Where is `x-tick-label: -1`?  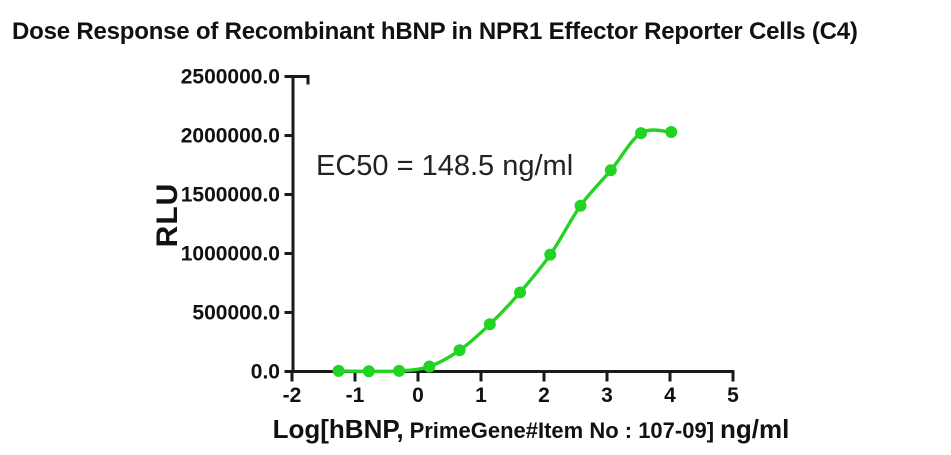
x-tick-label: -1 is located at coordinates (355, 395).